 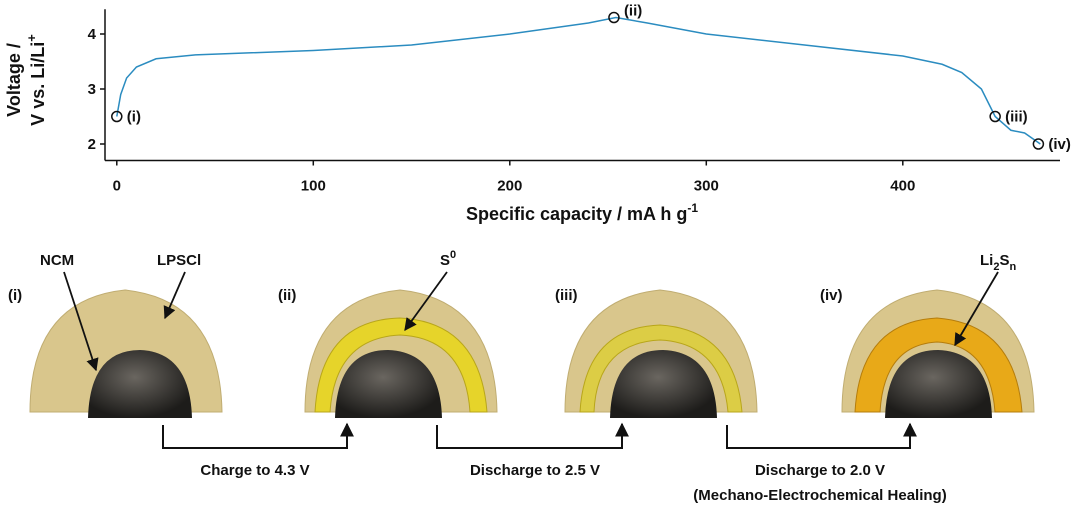 I want to click on y-label-line1: Voltage /, so click(x=14, y=80).